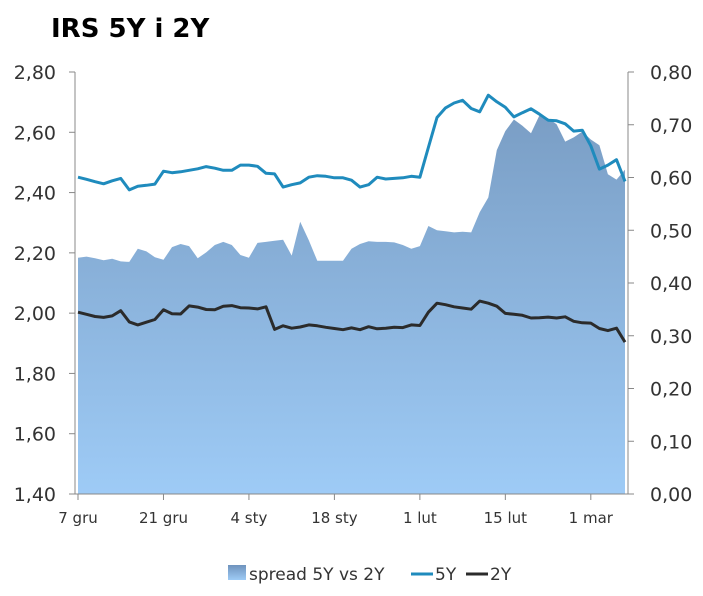  Describe the element at coordinates (35, 435) in the screenshot. I see `left-tick-label: 1,60` at that location.